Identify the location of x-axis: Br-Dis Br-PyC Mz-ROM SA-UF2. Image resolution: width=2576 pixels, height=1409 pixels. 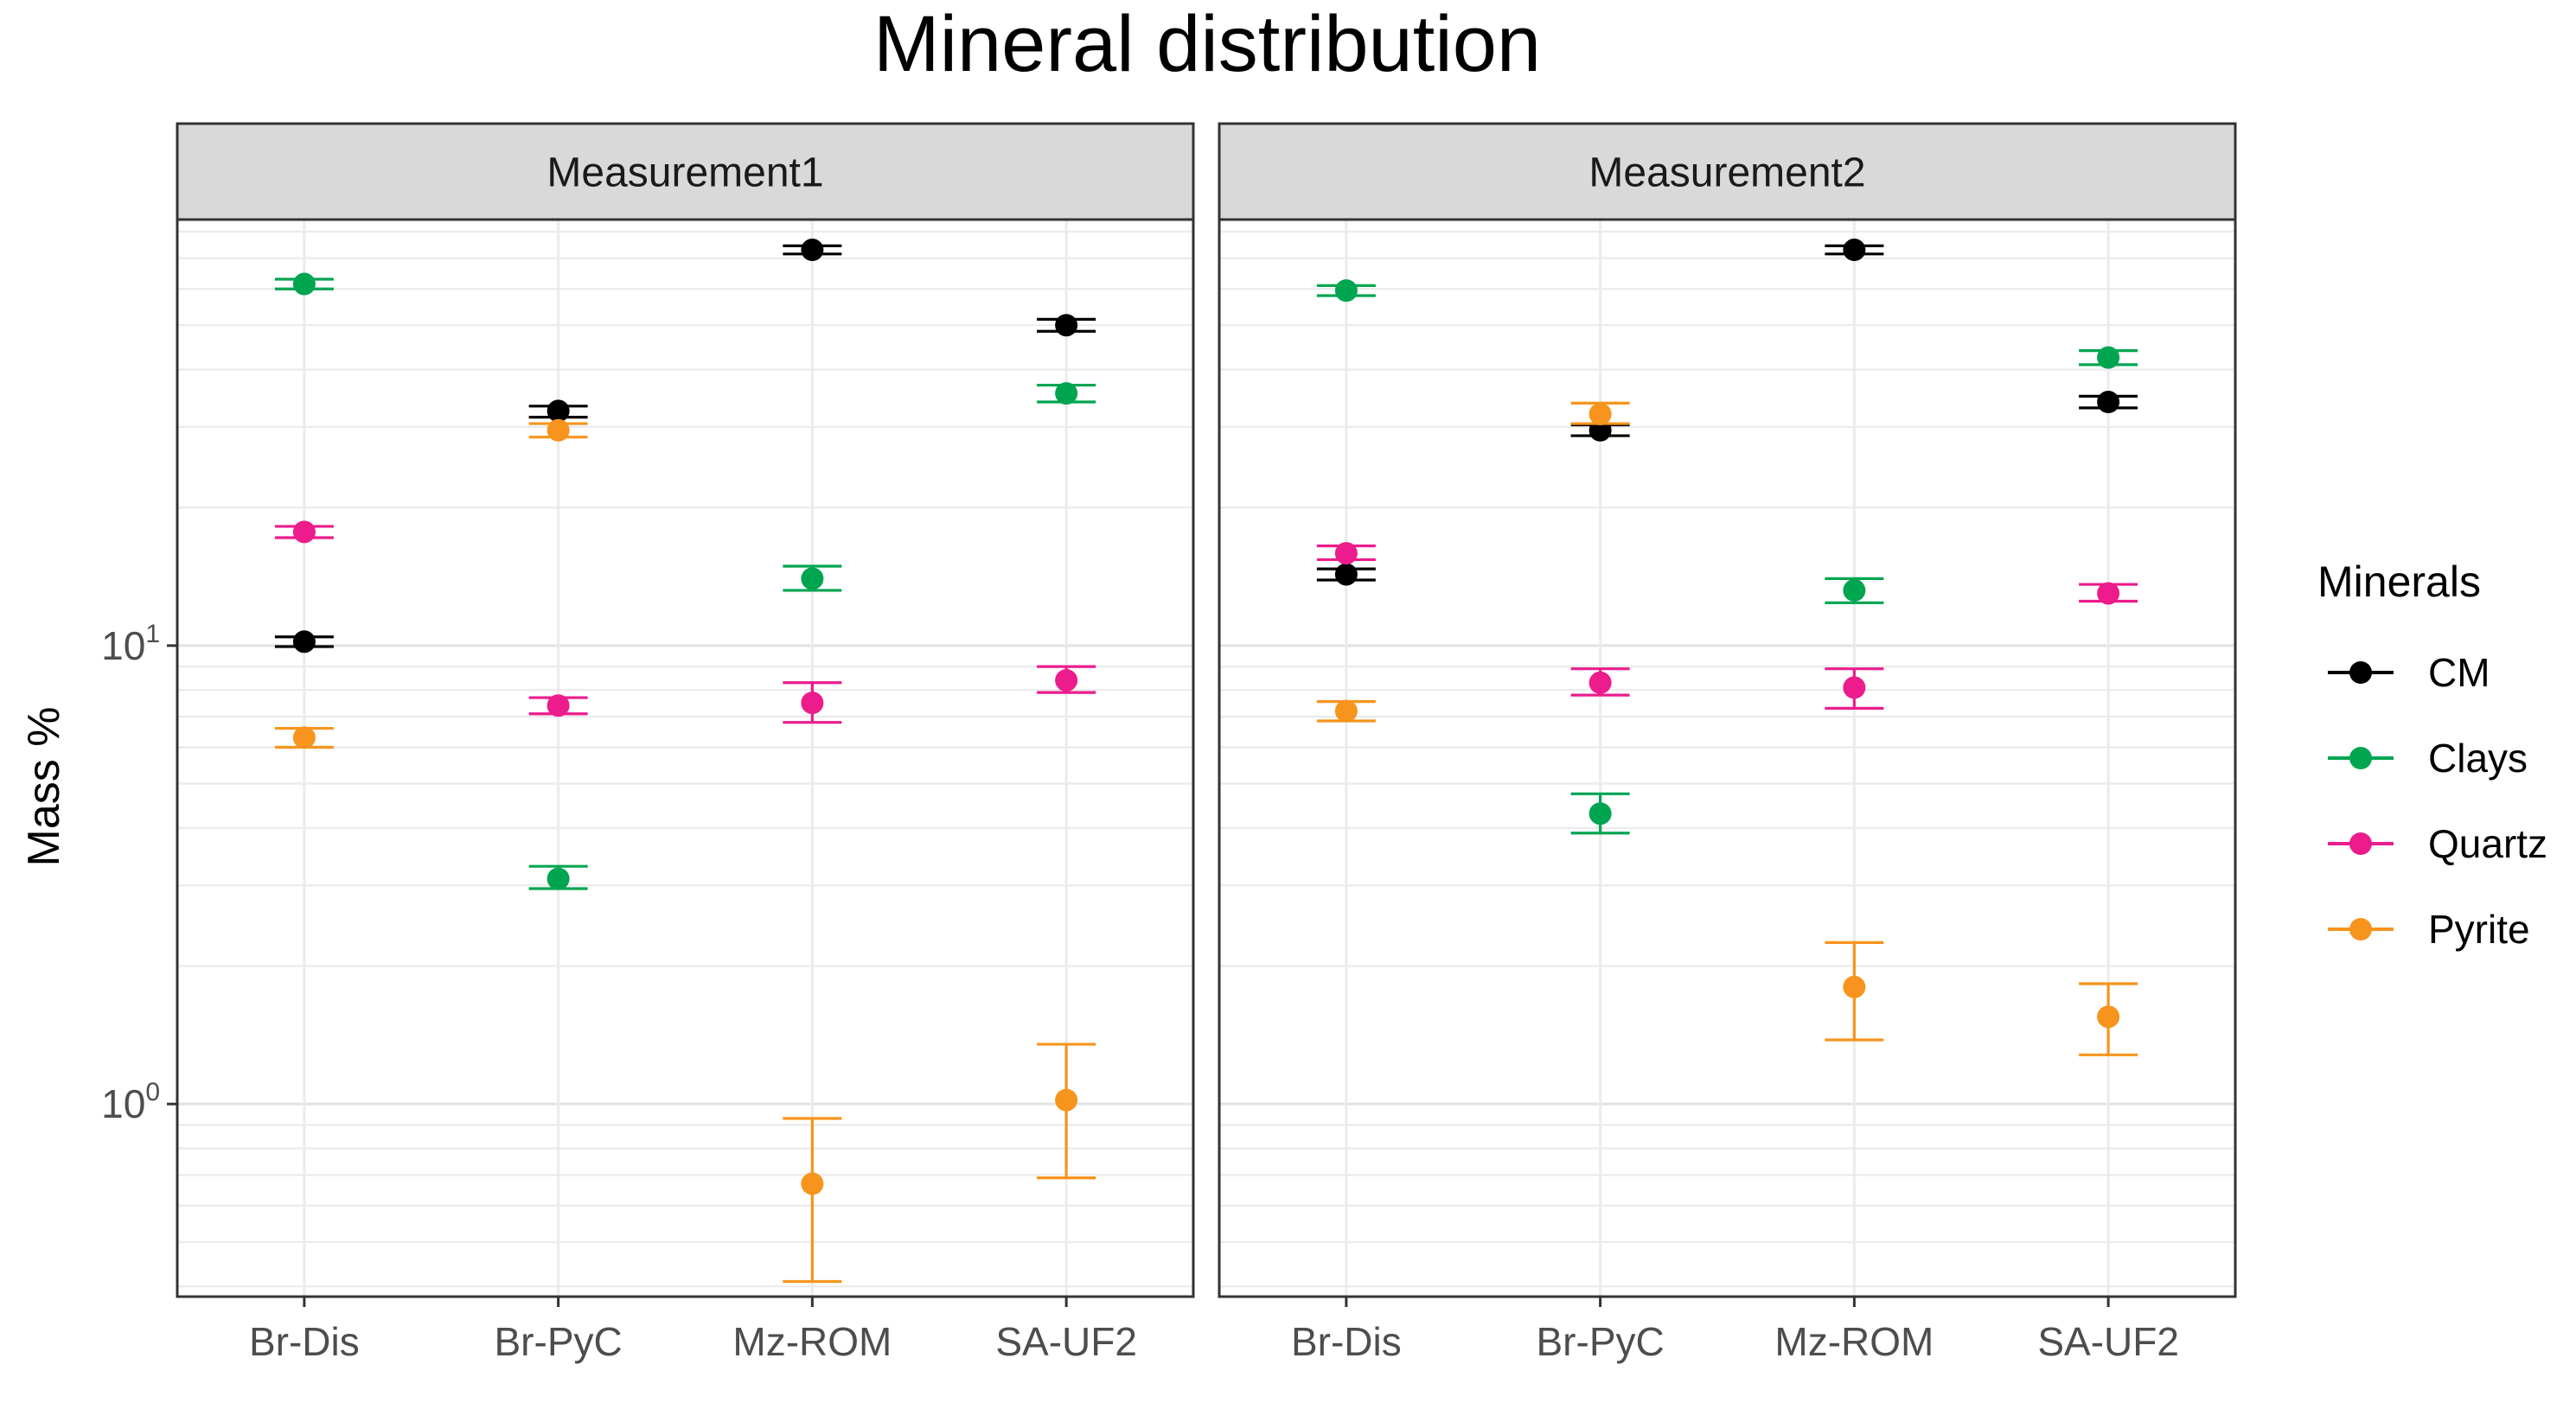
(1735, 1331).